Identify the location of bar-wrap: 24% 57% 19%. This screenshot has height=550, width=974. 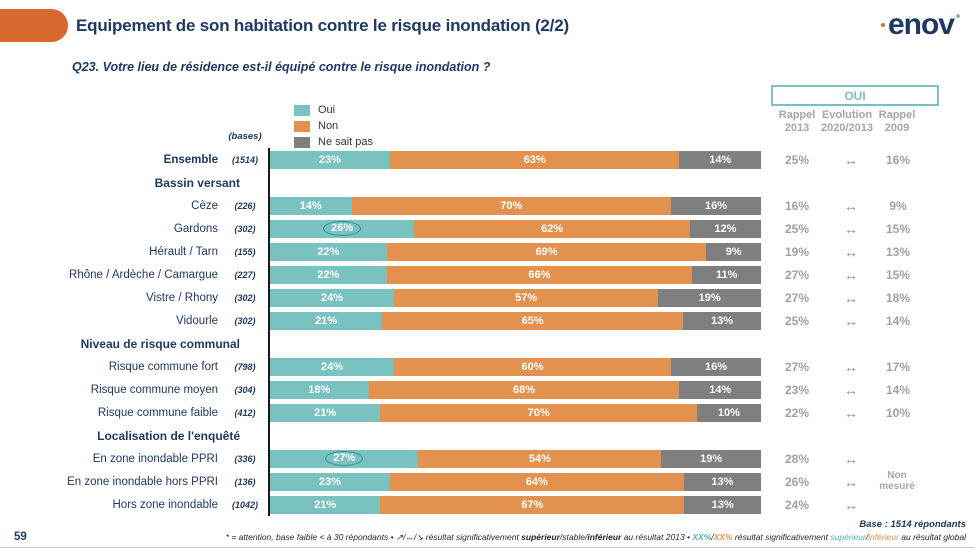
(515, 297).